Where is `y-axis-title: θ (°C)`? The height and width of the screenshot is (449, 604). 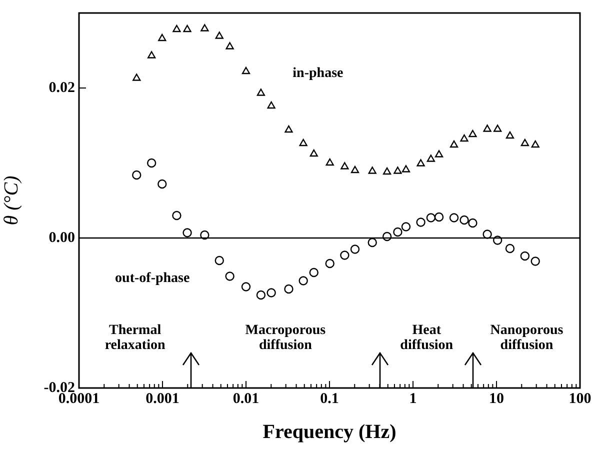
y-axis-title: θ (°C) is located at coordinates (11, 200).